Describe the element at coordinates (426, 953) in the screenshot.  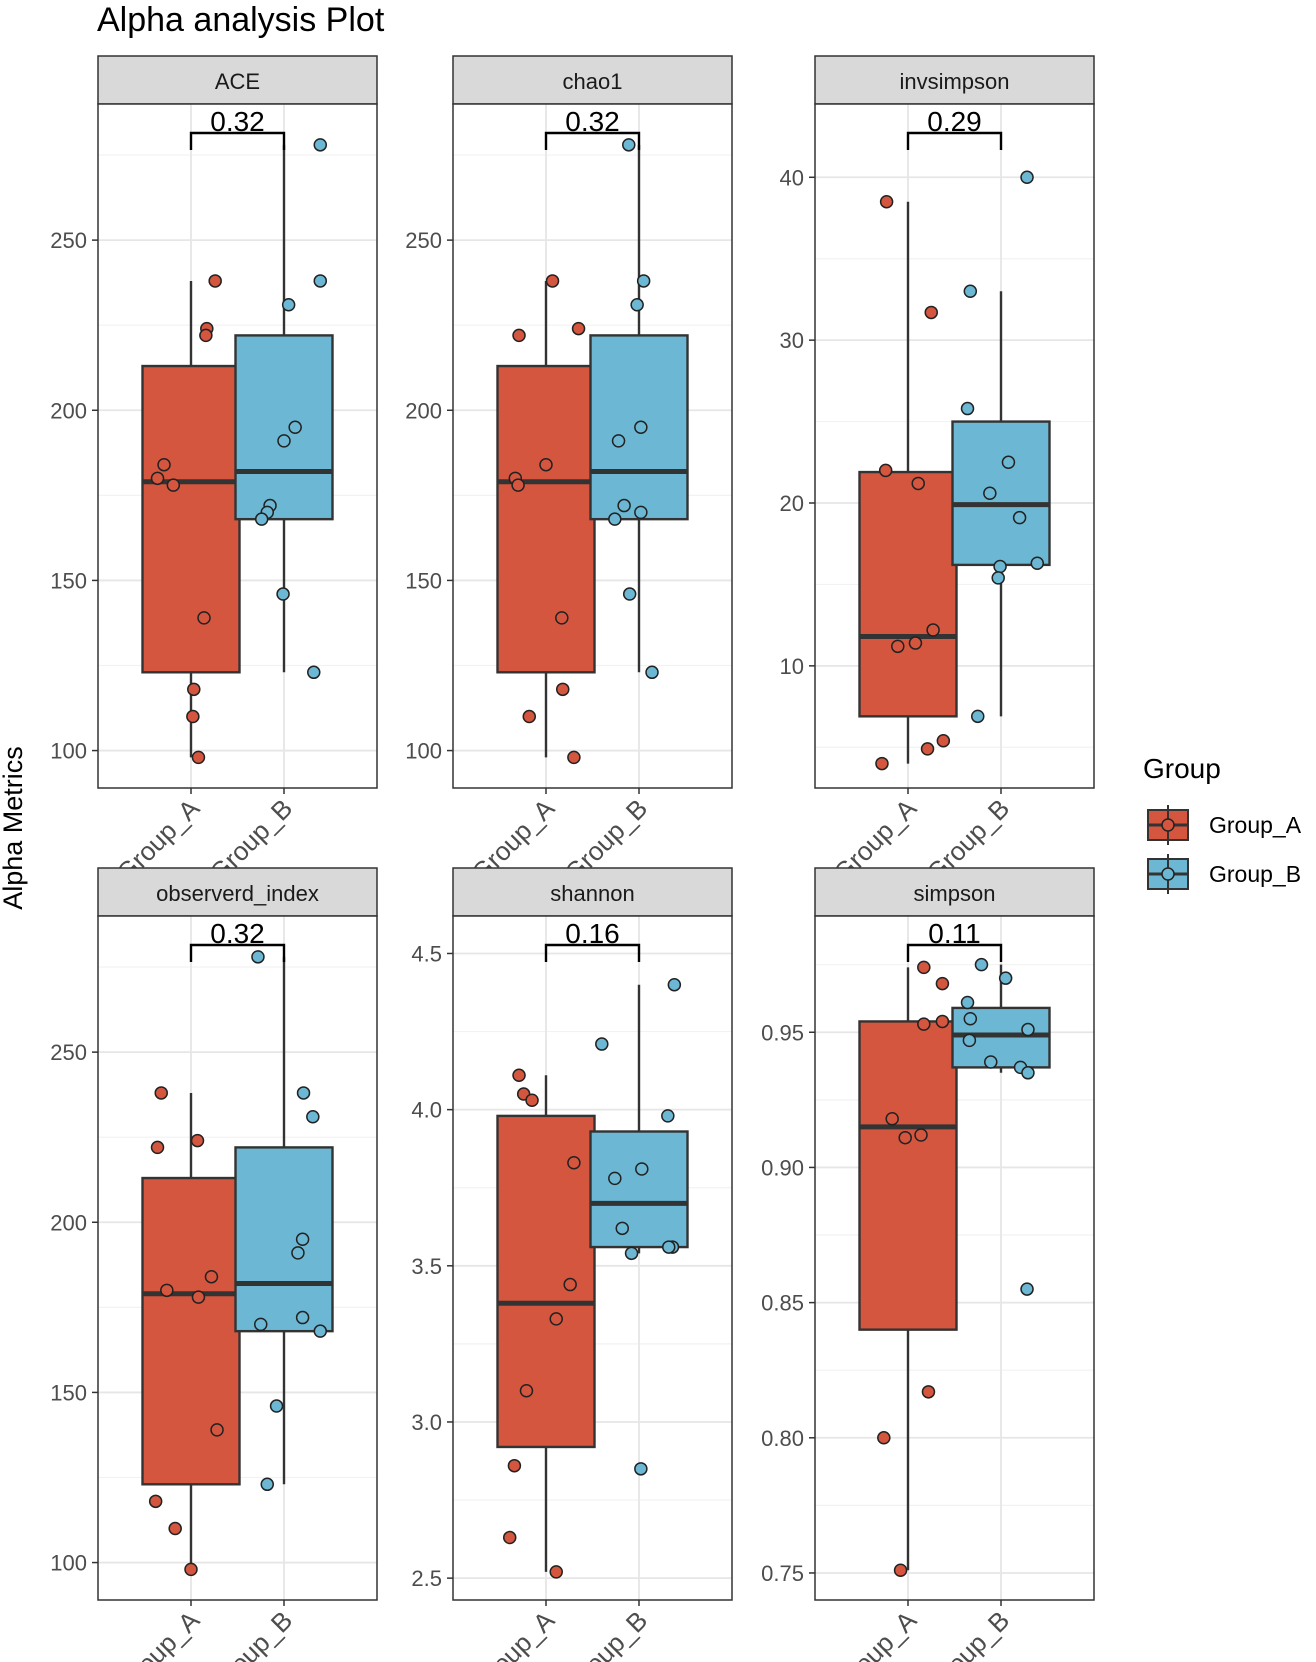
I see `y-tick-label-shannon: 4.5` at that location.